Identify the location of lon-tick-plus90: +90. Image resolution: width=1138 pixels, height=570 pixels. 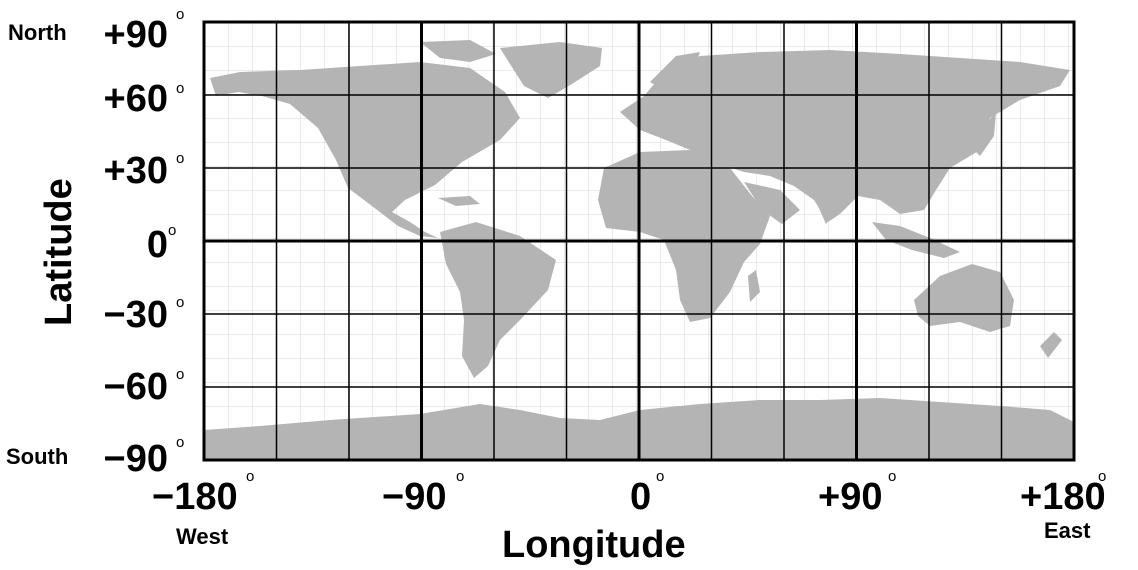
(850, 497).